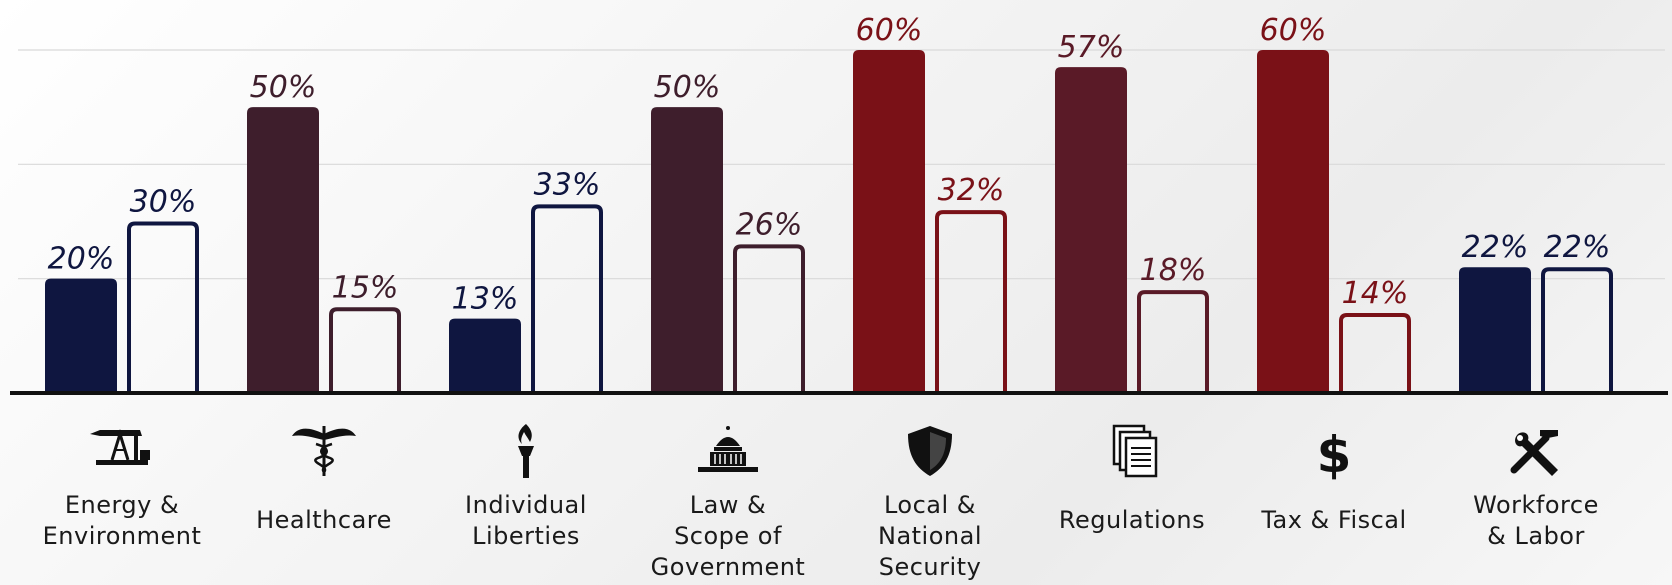 Image resolution: width=1672 pixels, height=585 pixels. I want to click on data-label: 26%, so click(769, 224).